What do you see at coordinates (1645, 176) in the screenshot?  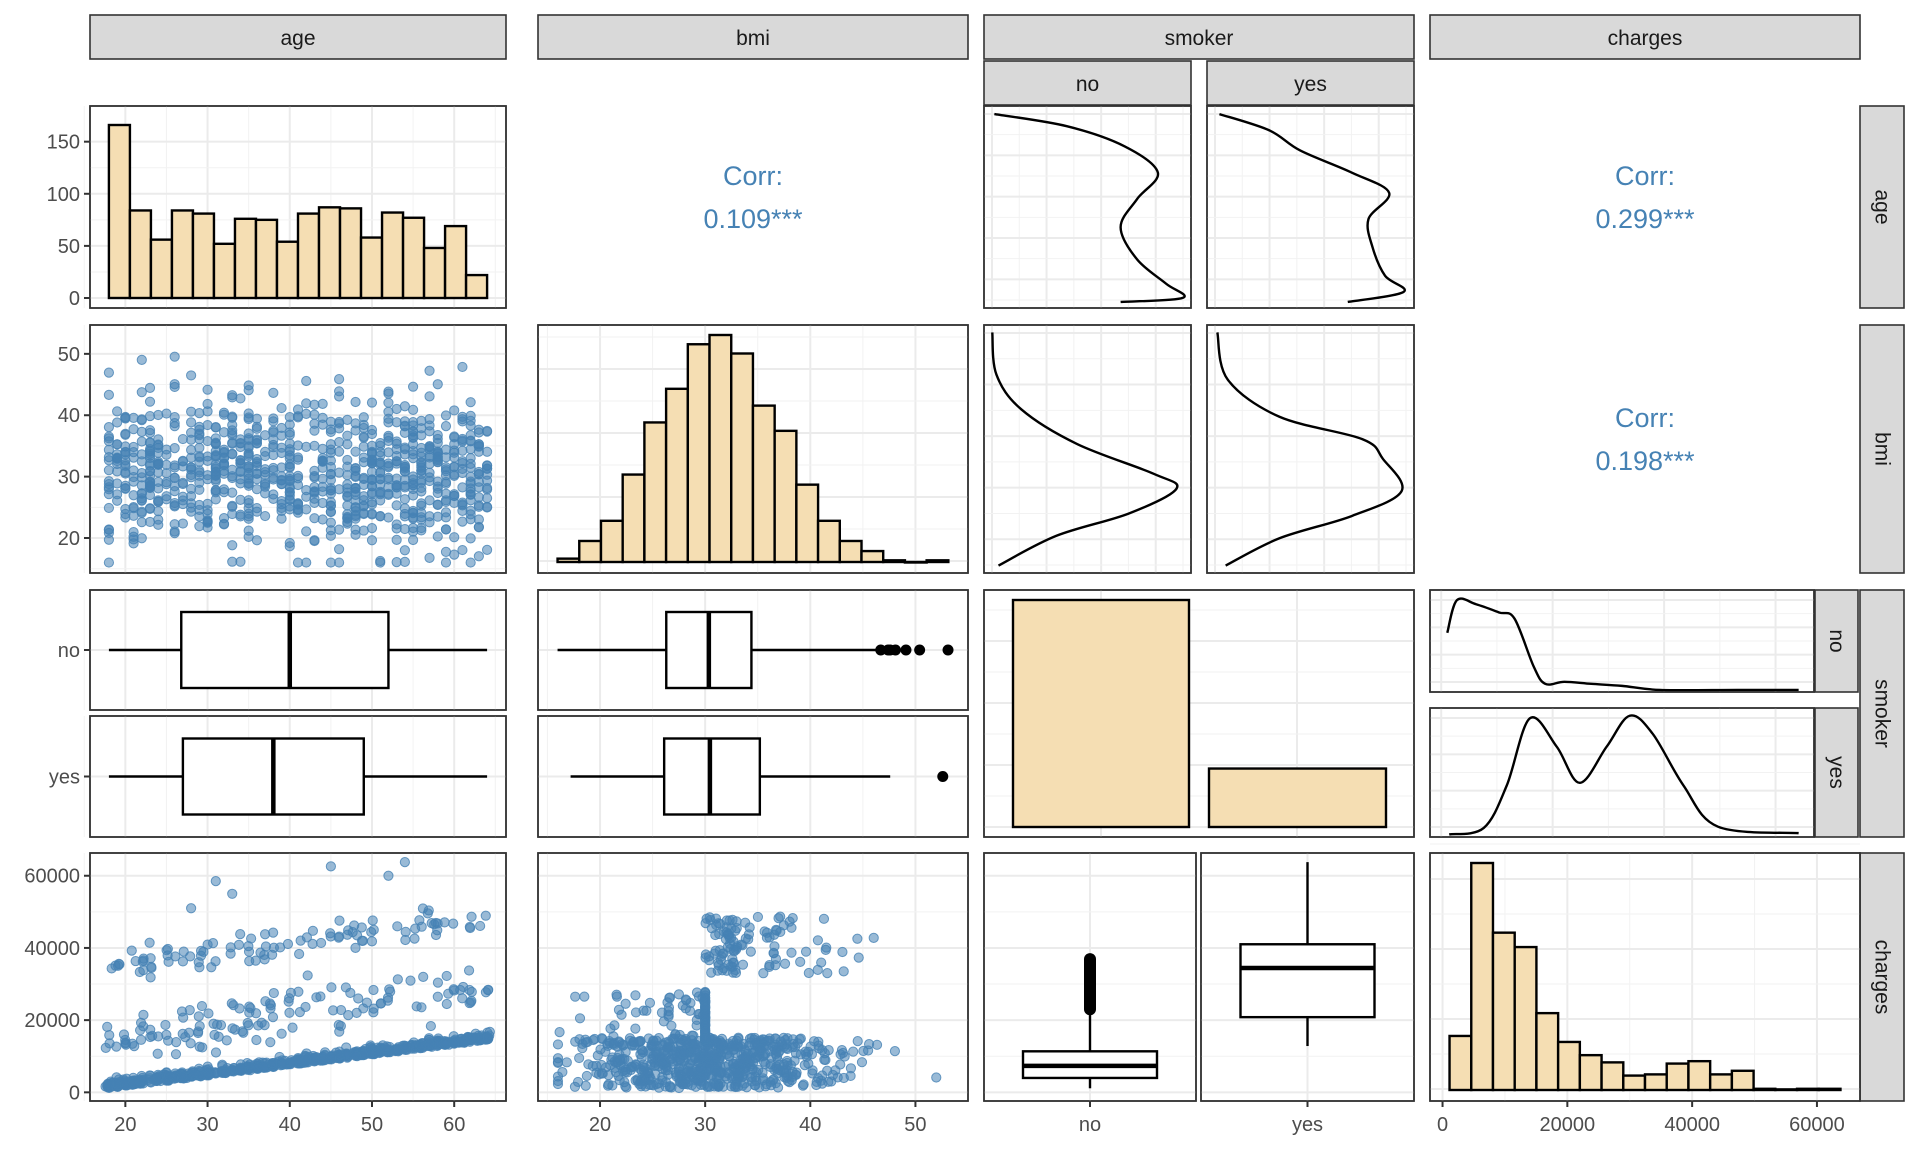 I see `correlation-label: Corr:` at bounding box center [1645, 176].